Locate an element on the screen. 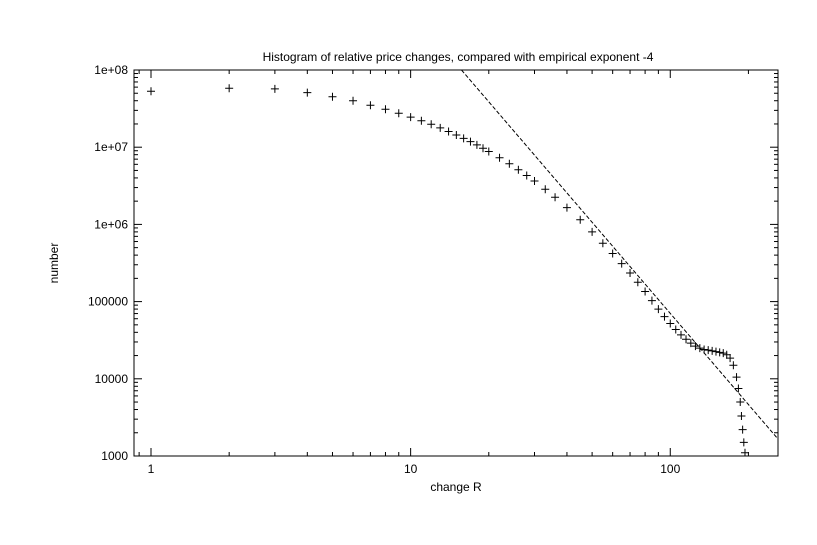  x-tick-label: 10 is located at coordinates (411, 469).